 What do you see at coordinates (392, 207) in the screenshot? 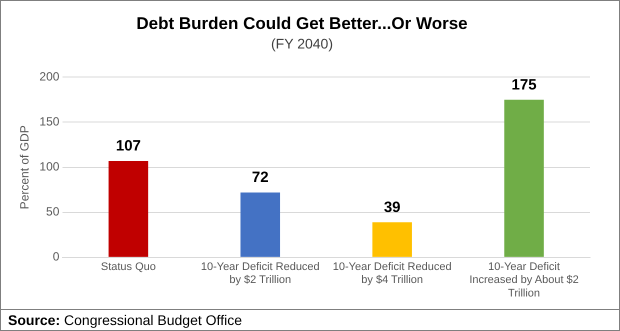
I see `data-label: 39` at bounding box center [392, 207].